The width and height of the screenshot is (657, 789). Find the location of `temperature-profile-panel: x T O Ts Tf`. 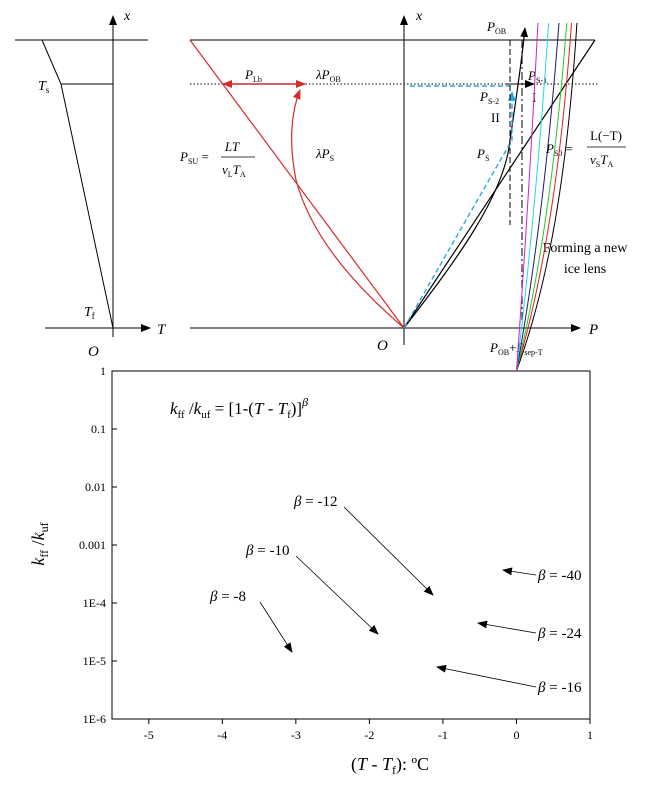

temperature-profile-panel: x T O Ts Tf is located at coordinates (91, 184).